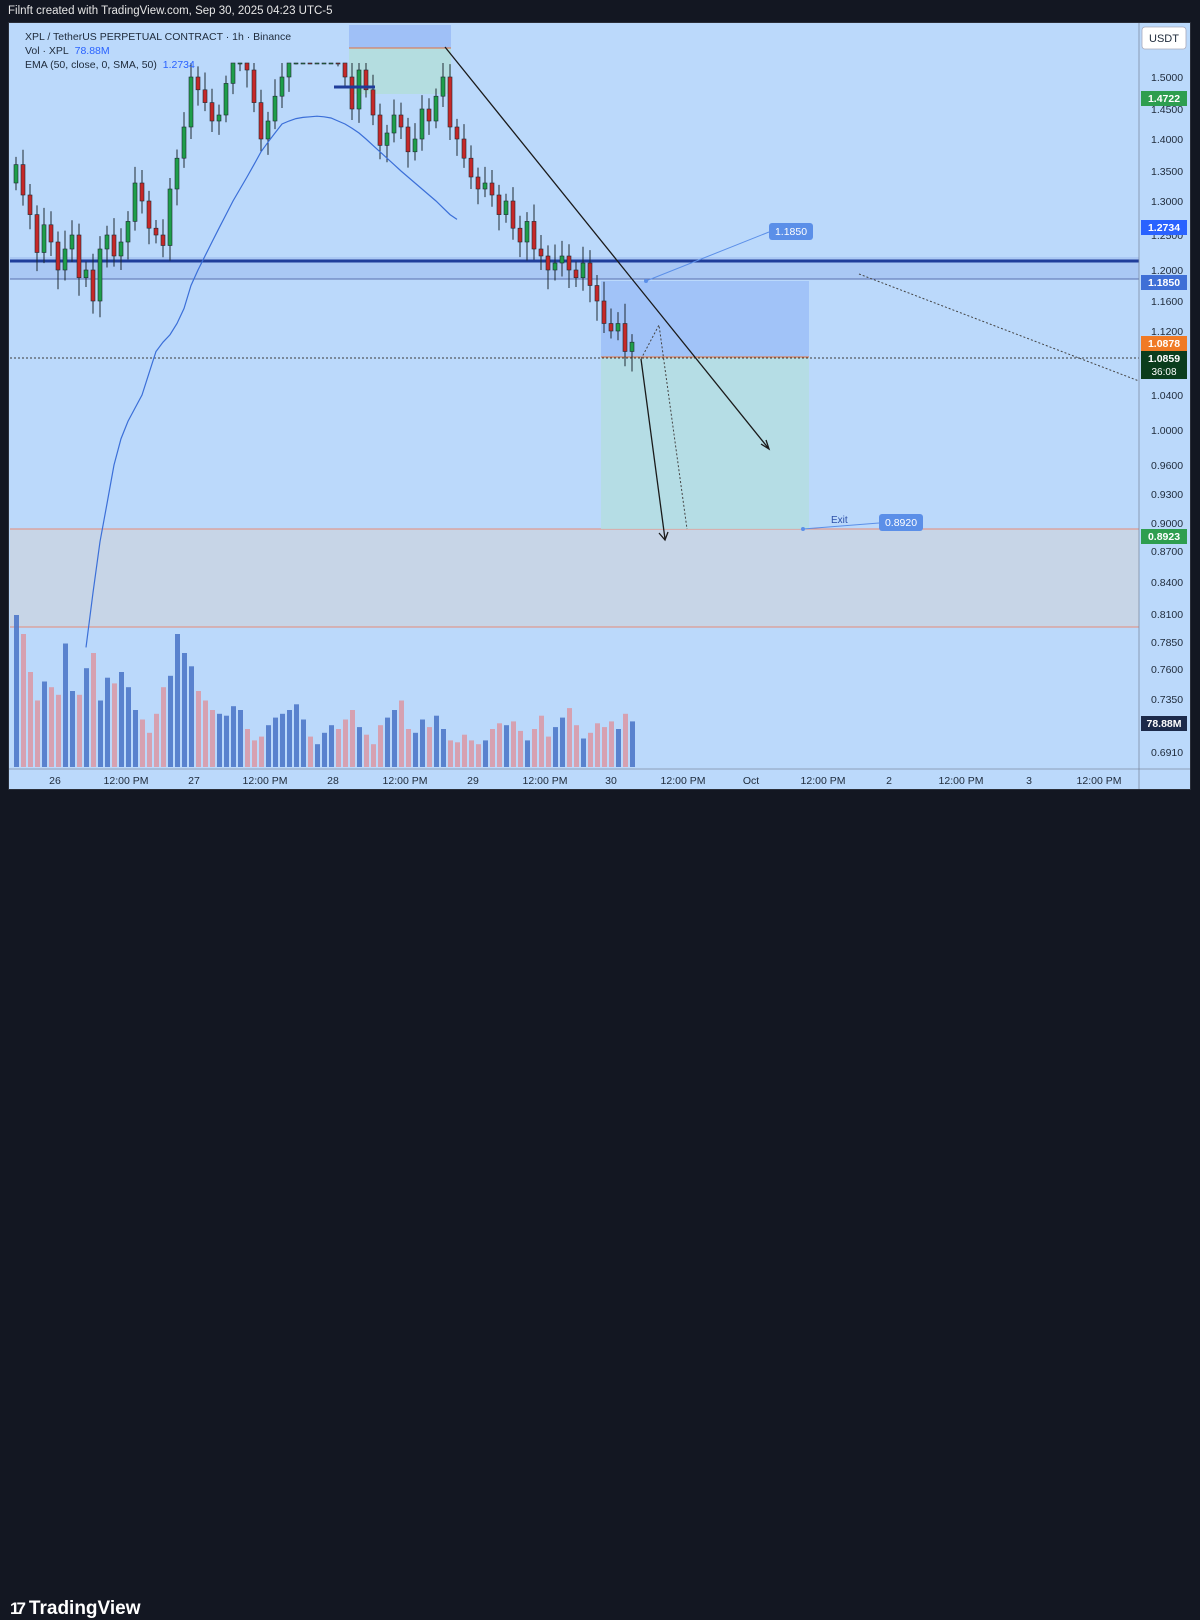  I want to click on y-tick-label: 0.9600, so click(1167, 466).